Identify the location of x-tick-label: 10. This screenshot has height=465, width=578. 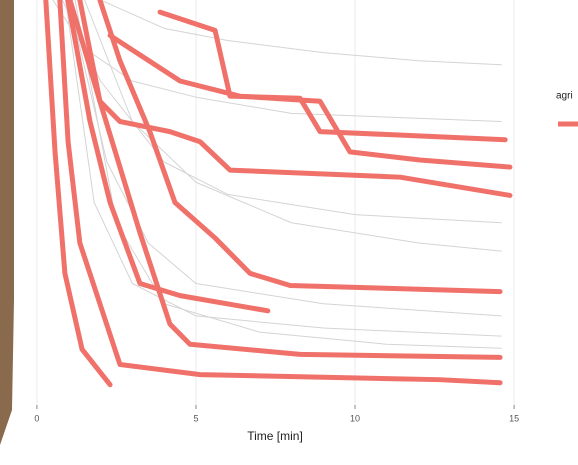
(355, 418).